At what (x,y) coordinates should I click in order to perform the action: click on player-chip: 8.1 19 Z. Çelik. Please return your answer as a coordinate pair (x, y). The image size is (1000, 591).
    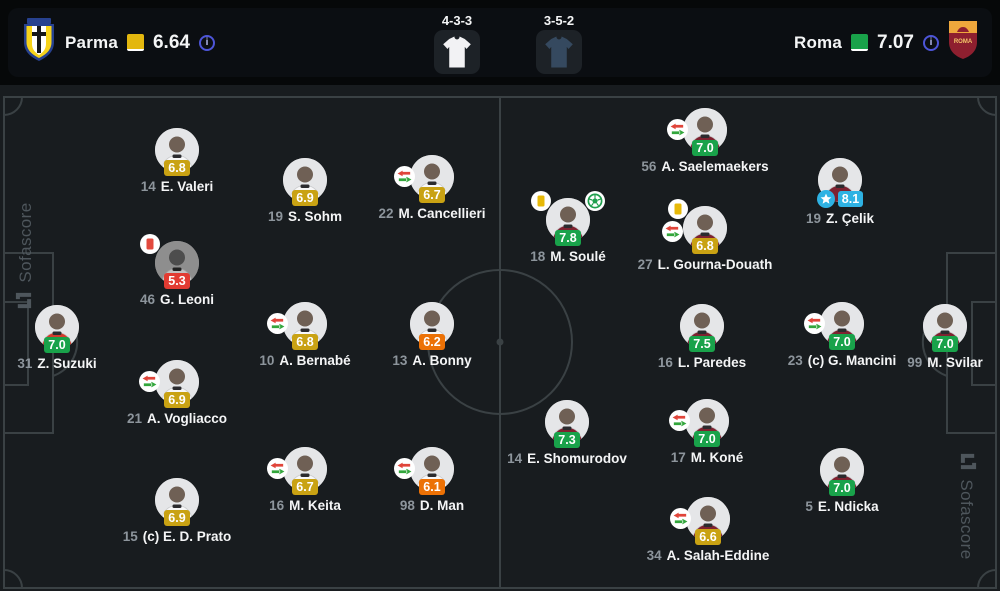
    Looking at the image, I should click on (840, 192).